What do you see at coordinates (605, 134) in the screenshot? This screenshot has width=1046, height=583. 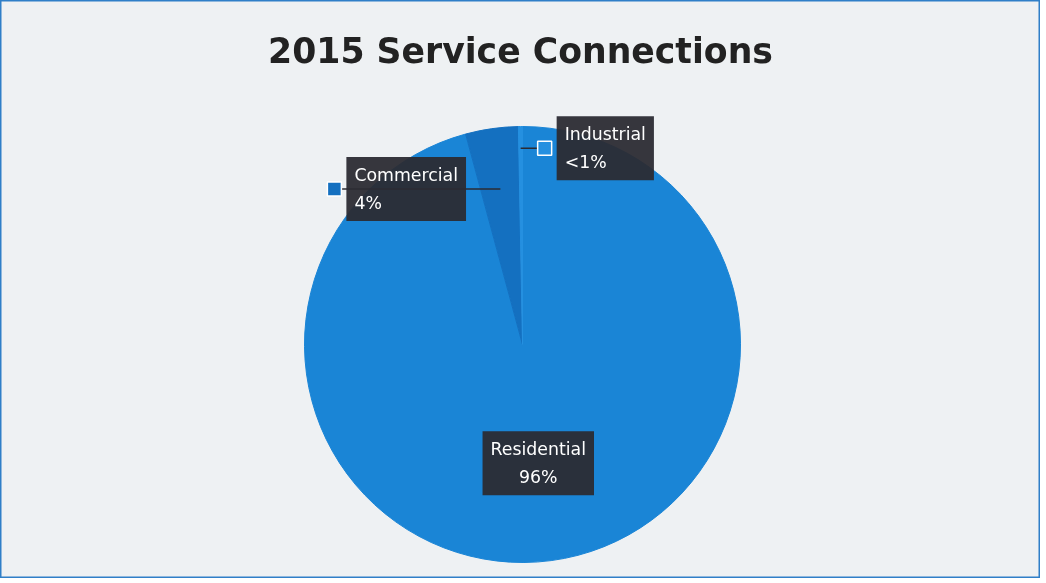 I see `slice-label: Industrial` at bounding box center [605, 134].